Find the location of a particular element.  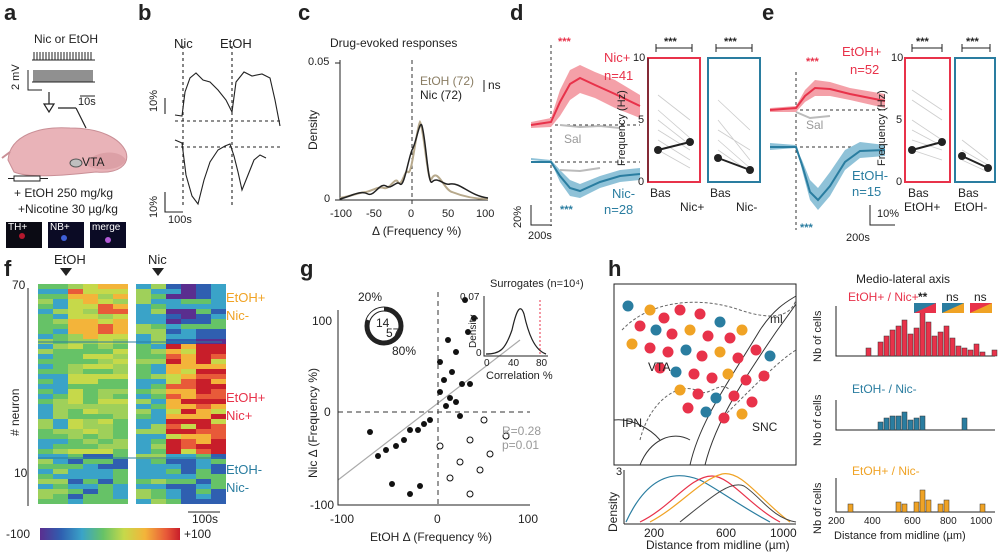

f-ylabel: # neuron is located at coordinates (15, 412).